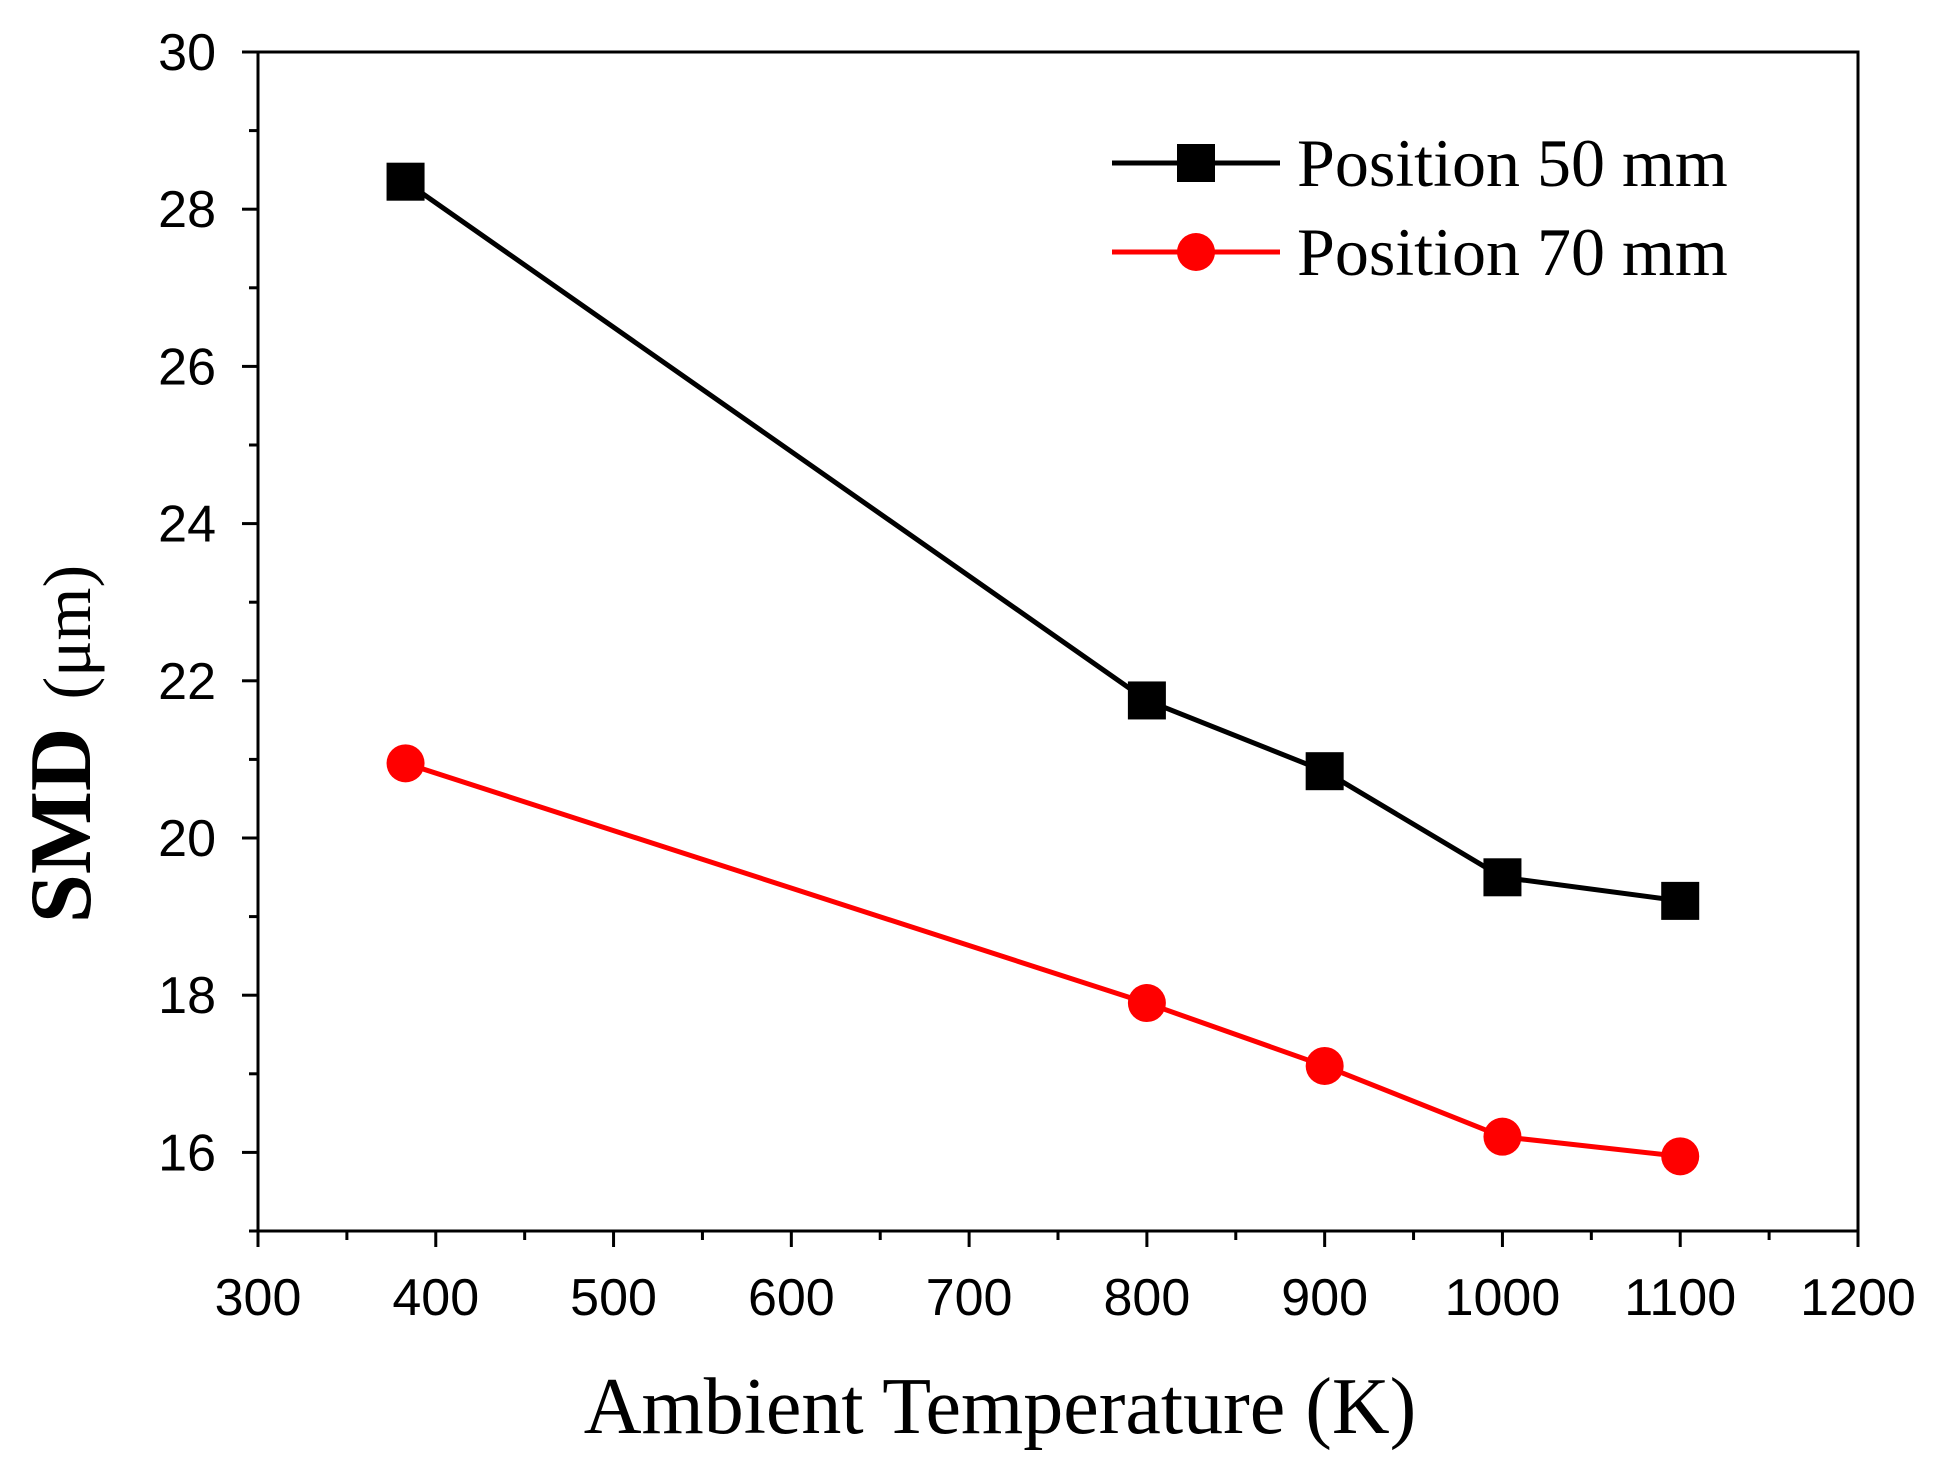 This screenshot has height=1463, width=1936. I want to click on y-tick-label: 20, so click(187, 839).